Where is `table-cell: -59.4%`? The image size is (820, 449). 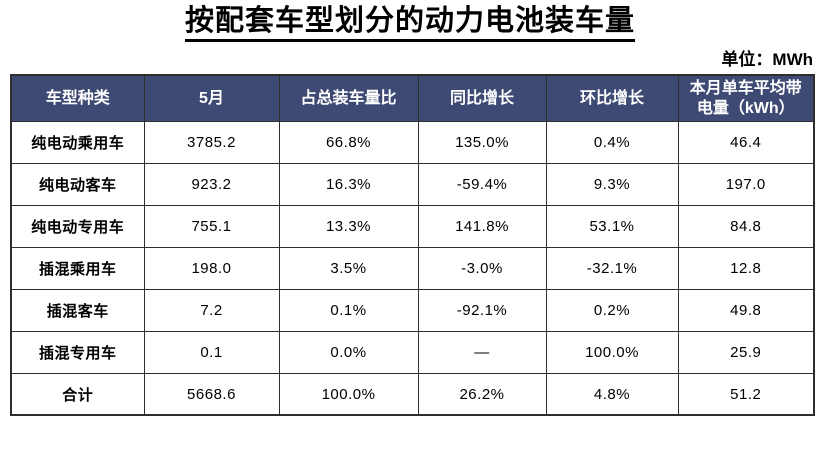
table-cell: -59.4% is located at coordinates (482, 184).